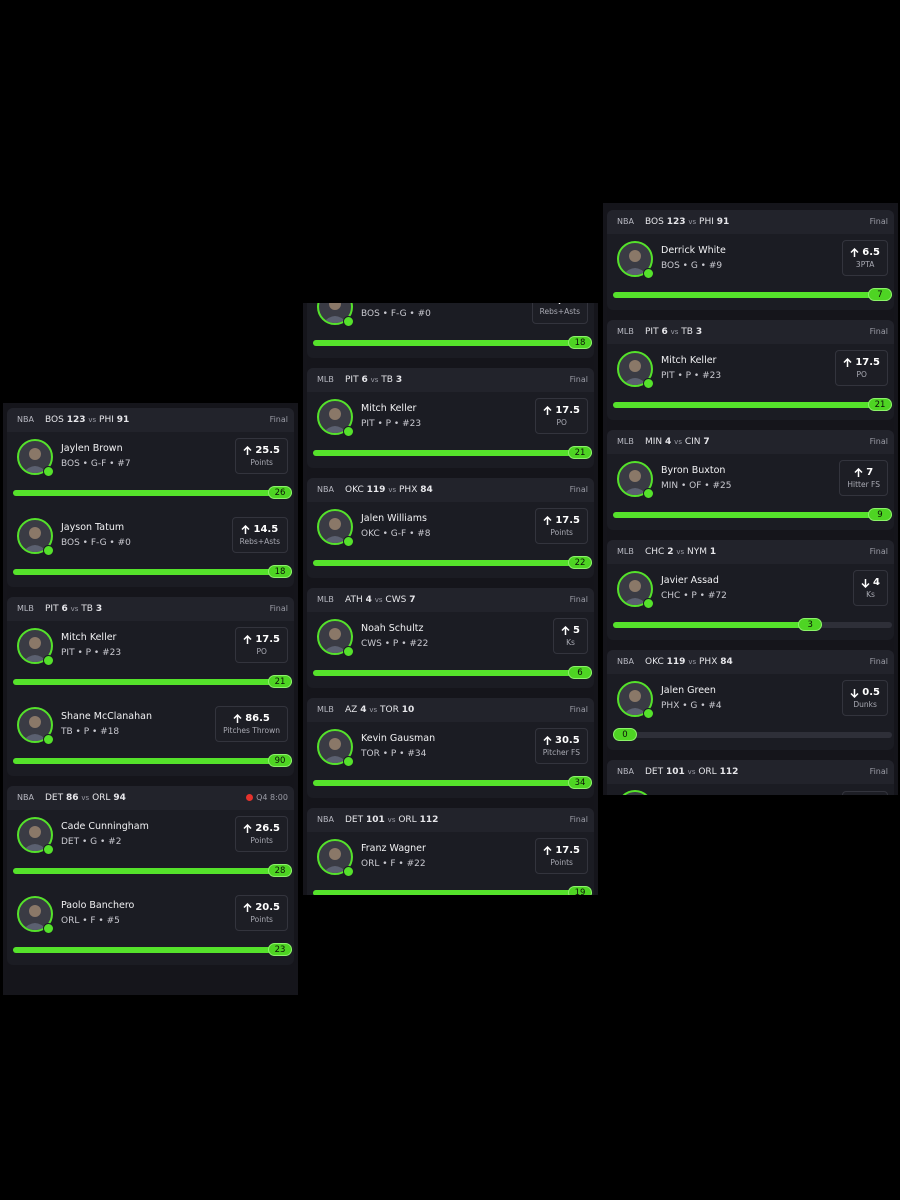 The width and height of the screenshot is (900, 1200). Describe the element at coordinates (259, 535) in the screenshot. I see `line-box: 14.5 Rebs+Asts` at that location.